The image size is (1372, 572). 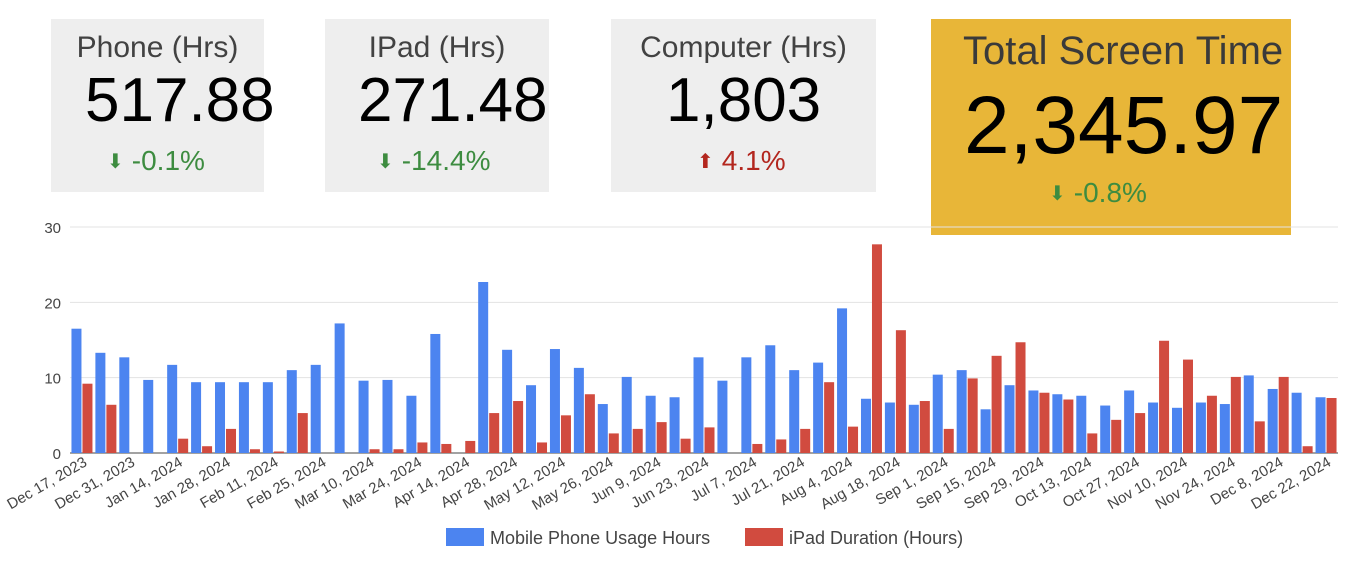 What do you see at coordinates (1110, 192) in the screenshot?
I see `delta-value: -0.8%` at bounding box center [1110, 192].